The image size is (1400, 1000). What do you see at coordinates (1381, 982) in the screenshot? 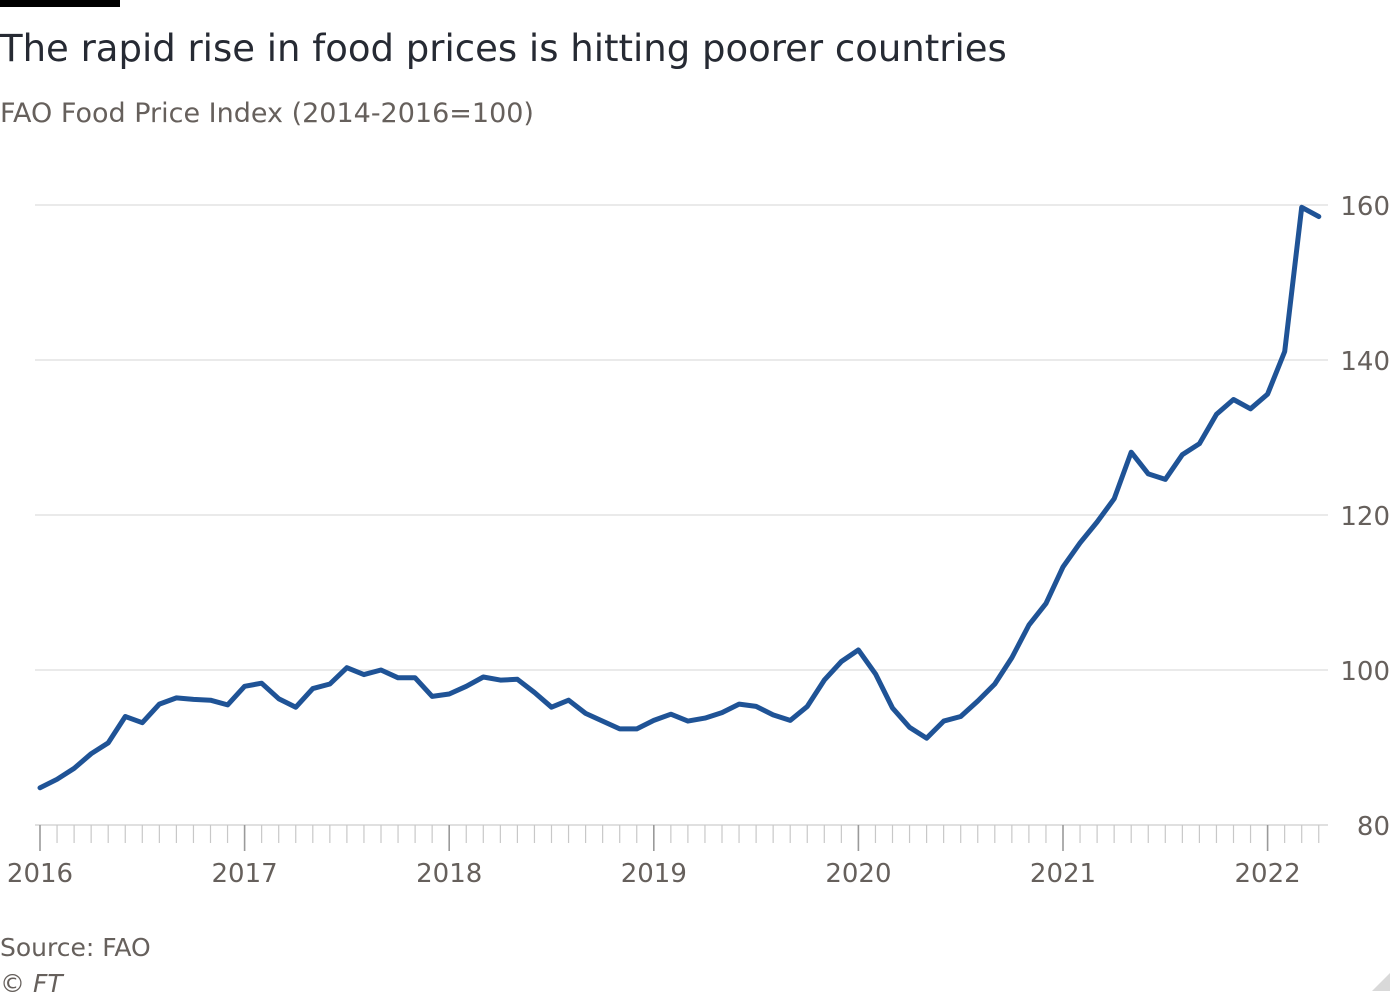
I see `resize-corner-icon` at bounding box center [1381, 982].